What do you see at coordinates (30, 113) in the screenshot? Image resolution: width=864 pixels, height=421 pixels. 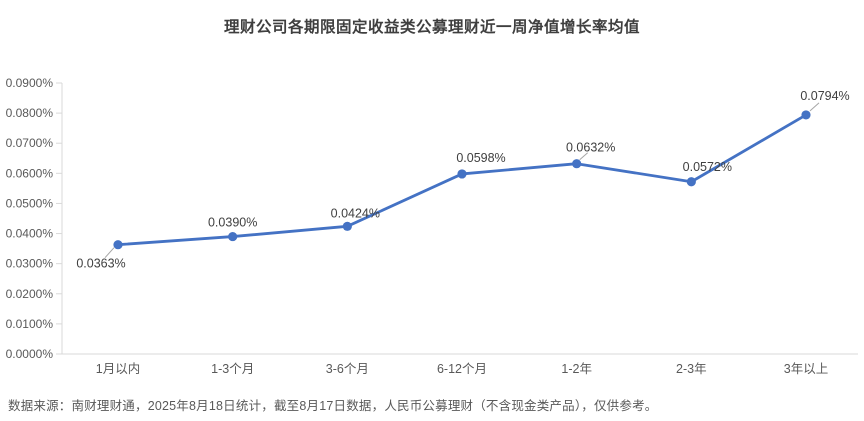 I see `y-tick-label: 0.0800%` at bounding box center [30, 113].